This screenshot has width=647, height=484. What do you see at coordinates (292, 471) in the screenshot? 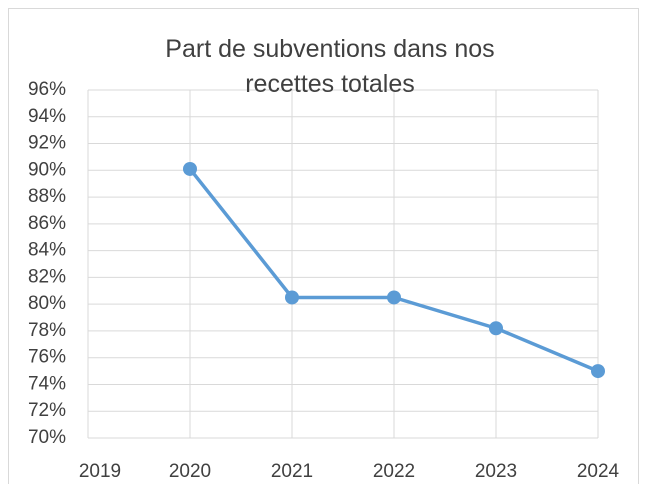
I see `x-tick-label: 2021` at bounding box center [292, 471].